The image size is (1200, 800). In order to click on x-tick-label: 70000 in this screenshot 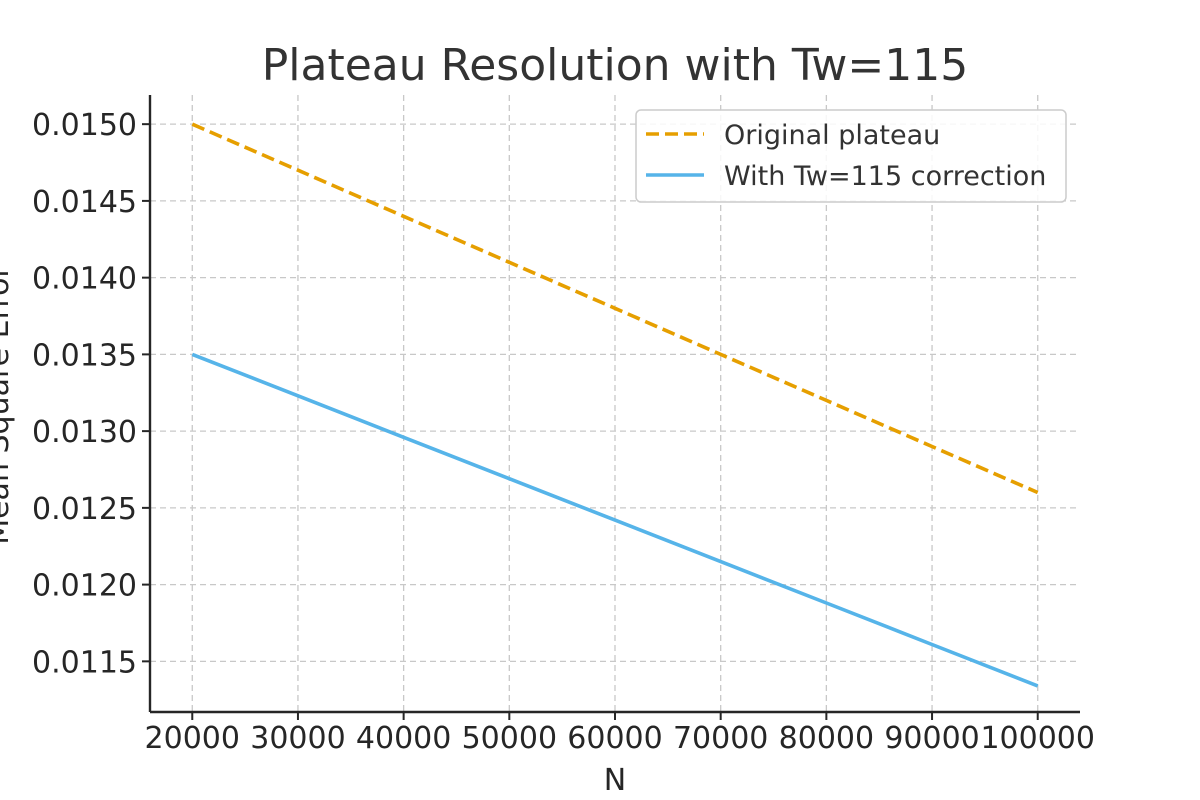, I will do `click(720, 738)`.